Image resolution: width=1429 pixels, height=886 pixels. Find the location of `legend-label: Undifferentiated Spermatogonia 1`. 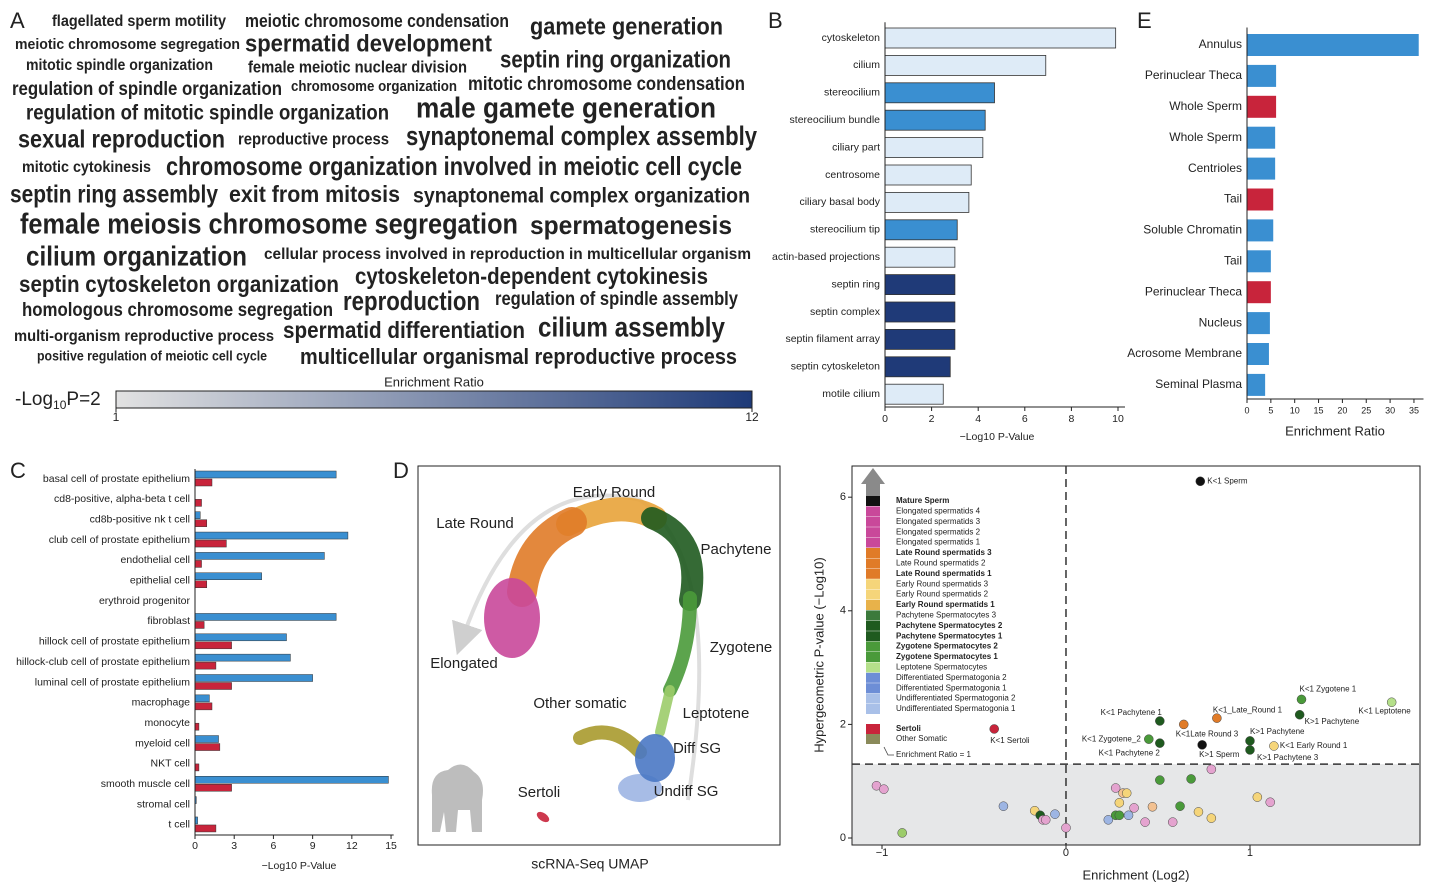

legend-label: Undifferentiated Spermatogonia 1 is located at coordinates (956, 708).